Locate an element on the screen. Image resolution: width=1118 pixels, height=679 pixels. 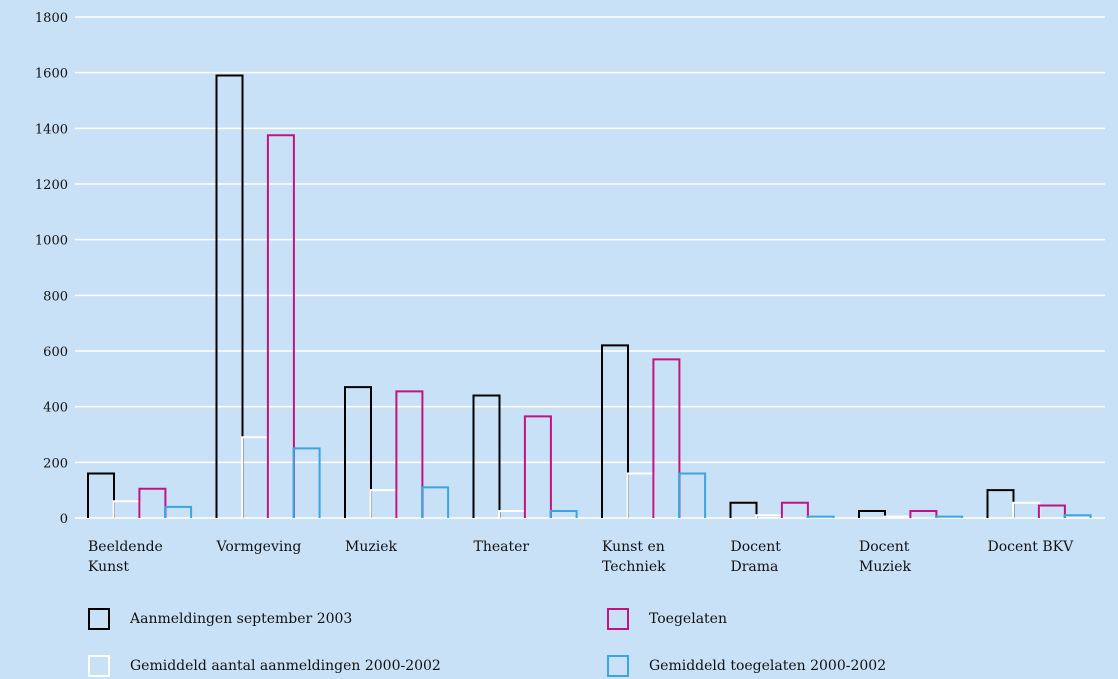
y-tick-label: 1400 is located at coordinates (51, 129).